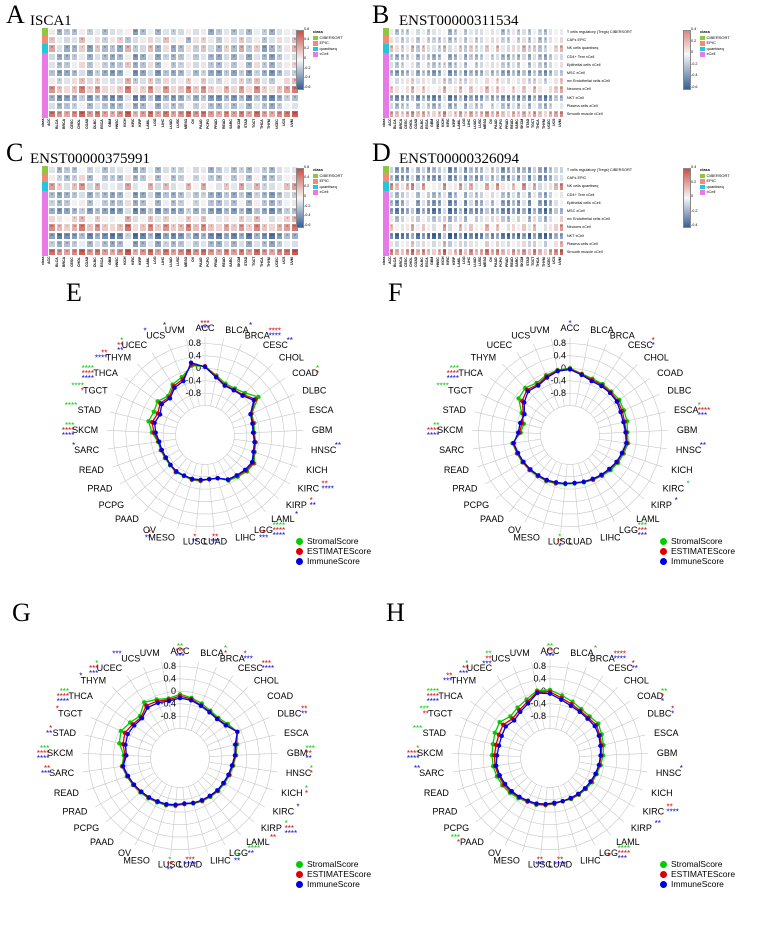 The image size is (759, 946). Describe the element at coordinates (300, 60) in the screenshot. I see `colorbar` at that location.